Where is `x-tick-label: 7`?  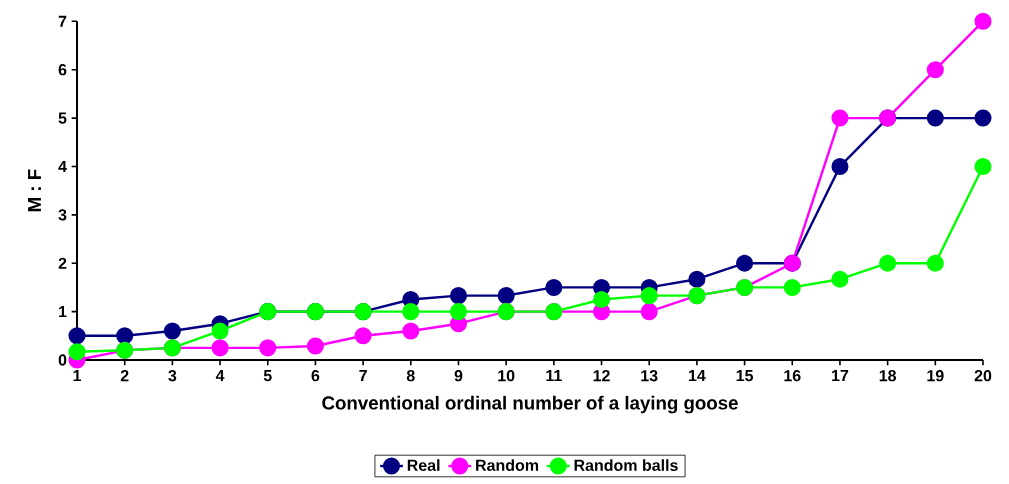 x-tick-label: 7 is located at coordinates (363, 376).